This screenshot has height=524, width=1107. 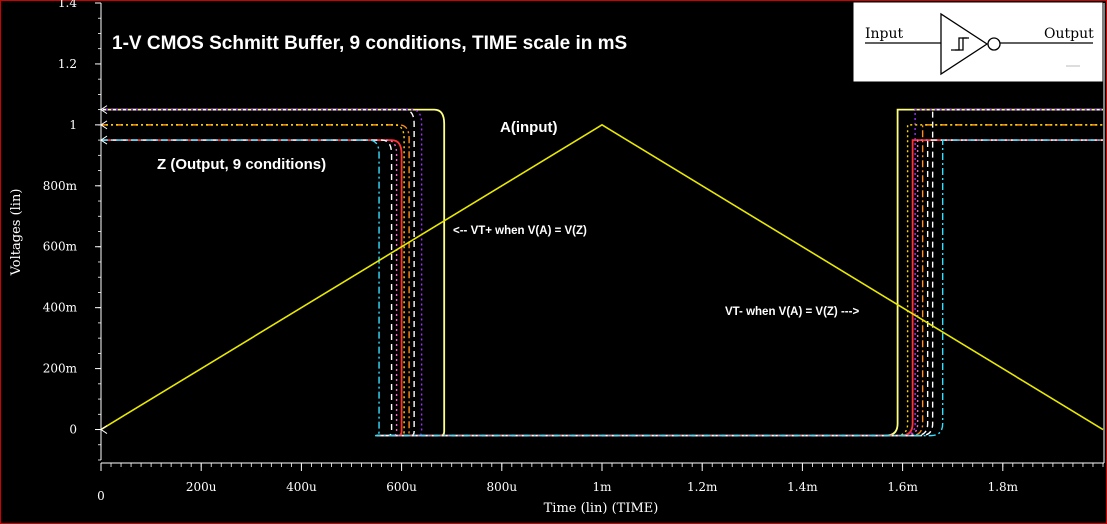 I want to click on x-tick-label: 1.4m, so click(x=802, y=487).